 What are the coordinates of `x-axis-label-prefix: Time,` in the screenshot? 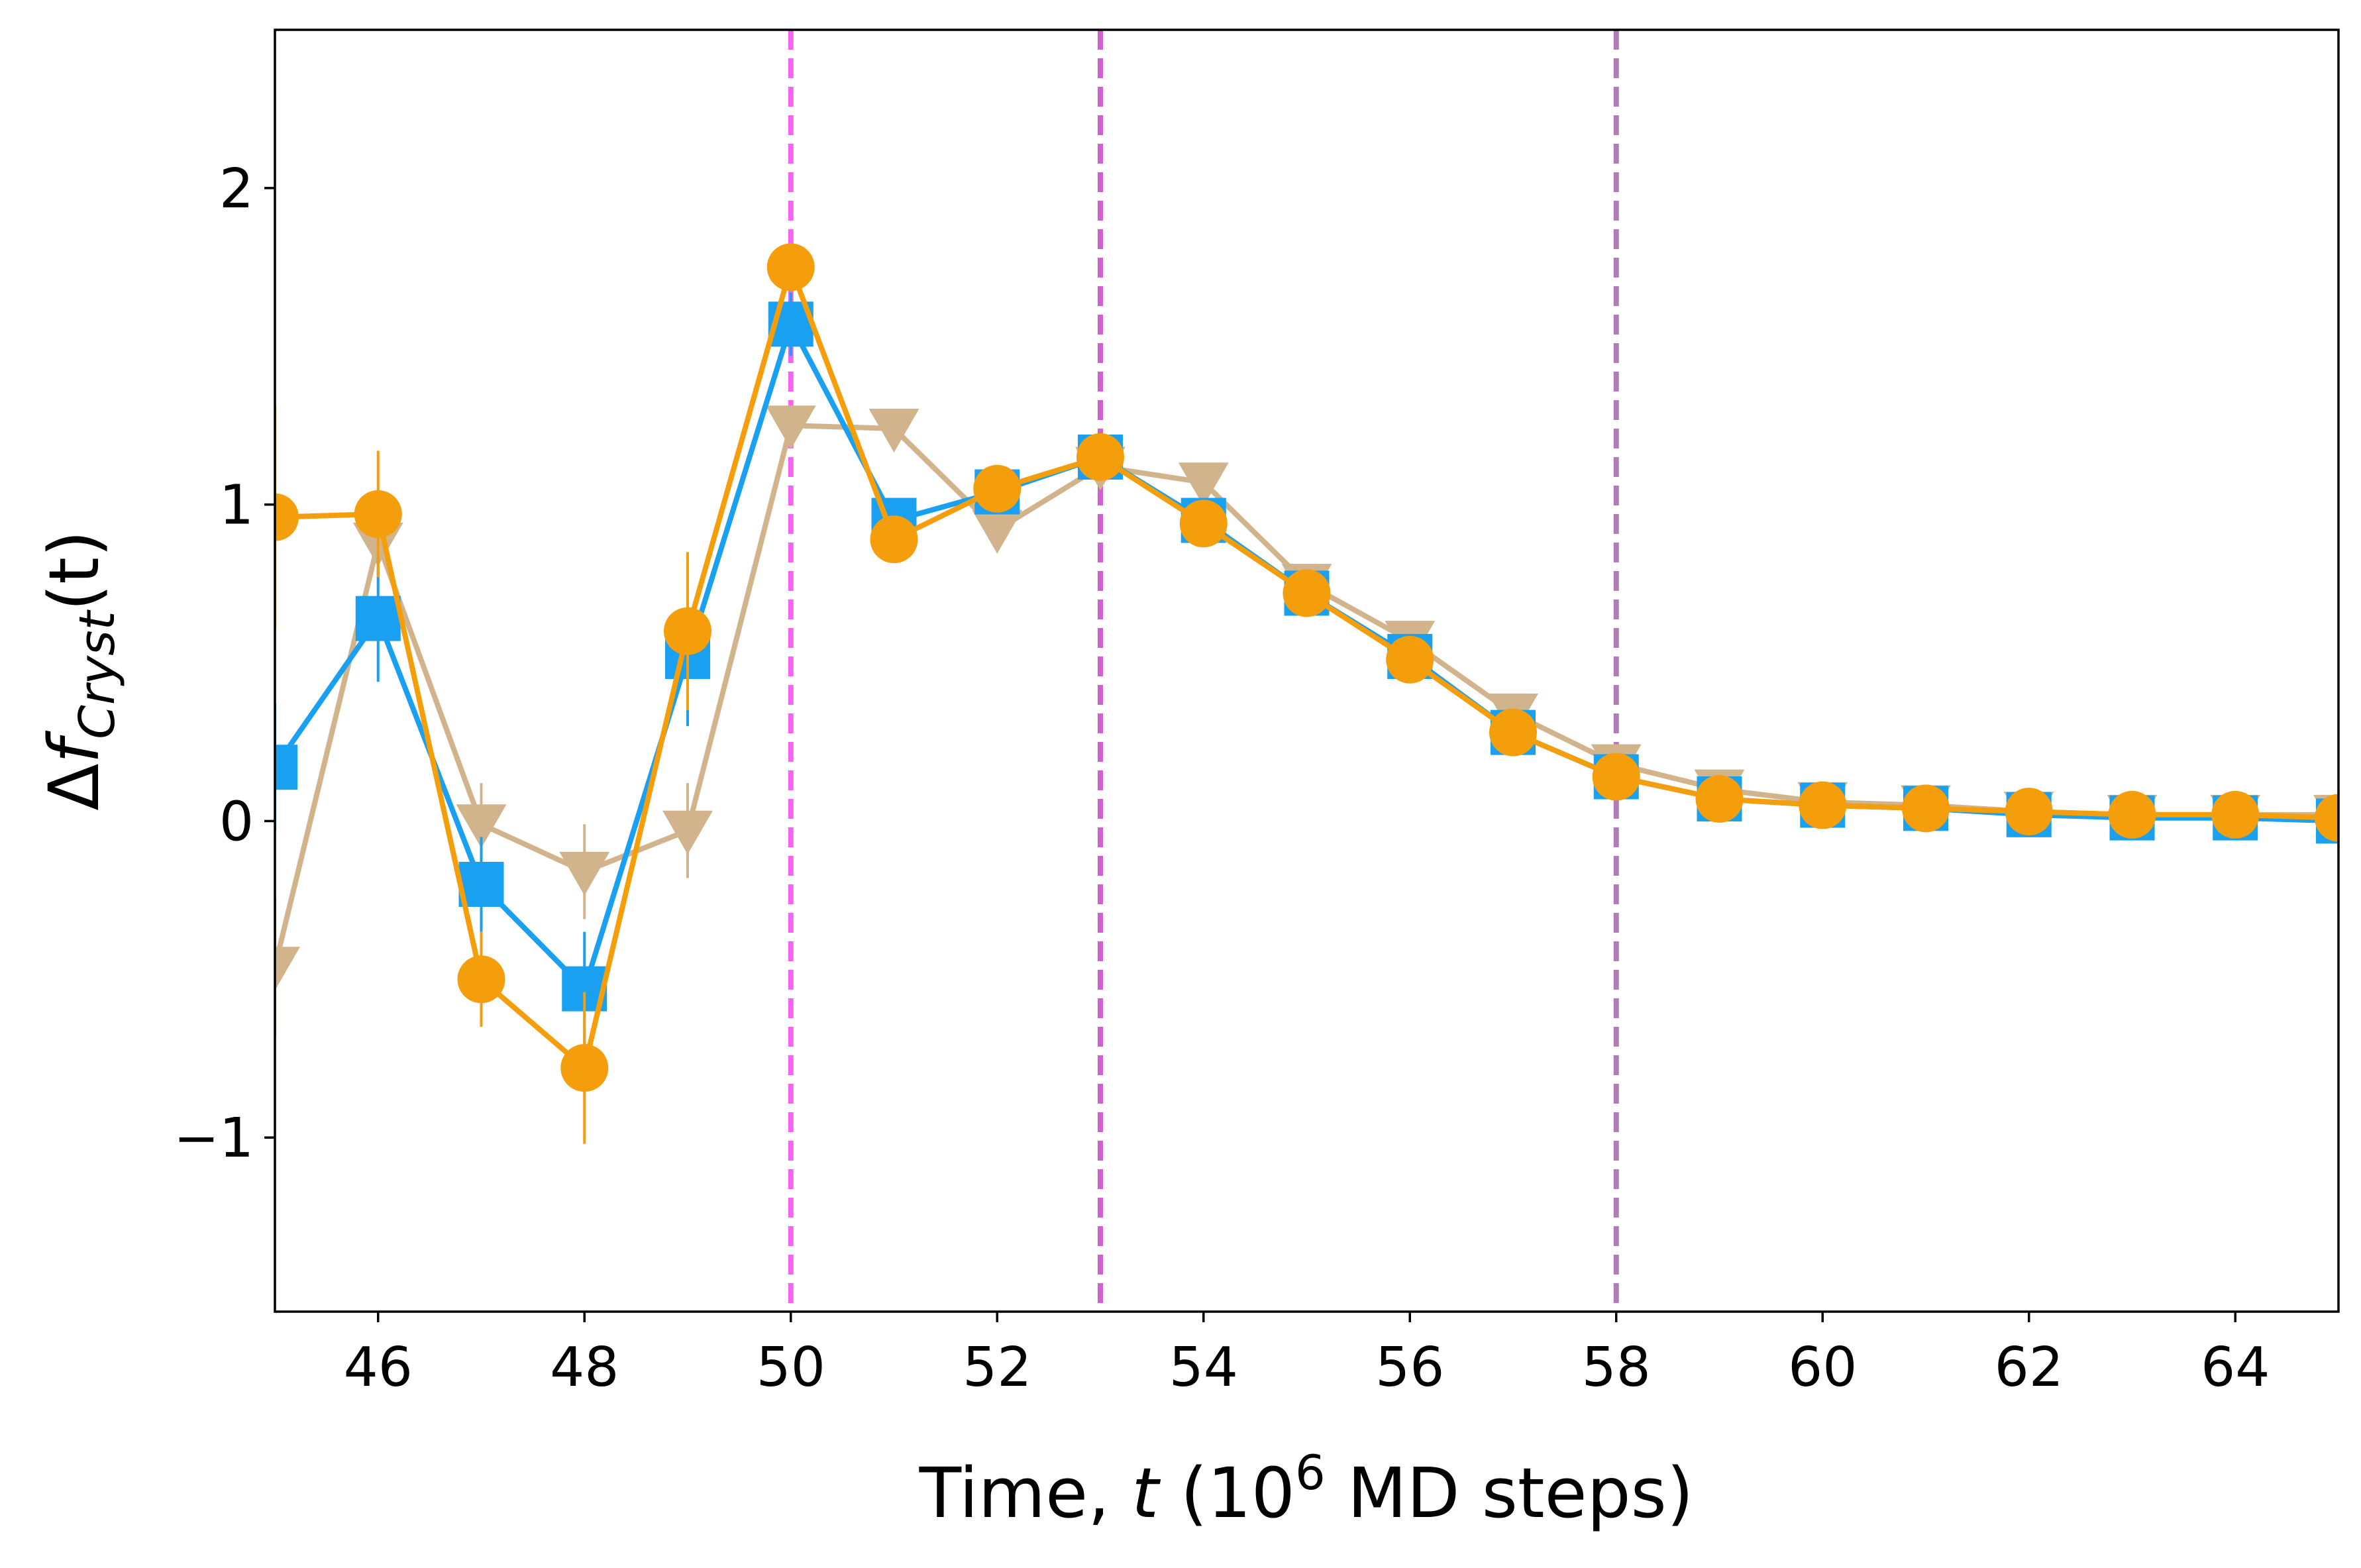 It's located at (1025, 1493).